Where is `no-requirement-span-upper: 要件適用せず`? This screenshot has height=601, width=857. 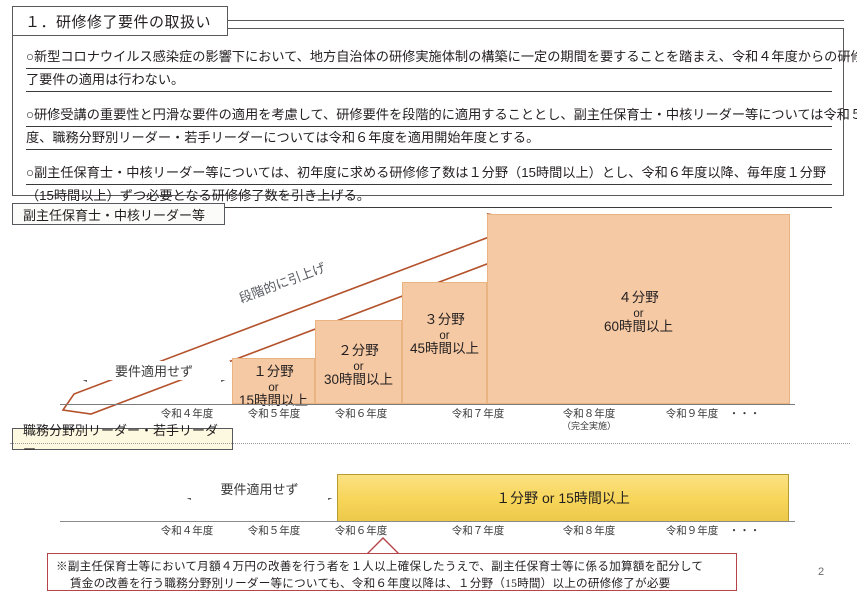 no-requirement-span-upper: 要件適用せず is located at coordinates (154, 373).